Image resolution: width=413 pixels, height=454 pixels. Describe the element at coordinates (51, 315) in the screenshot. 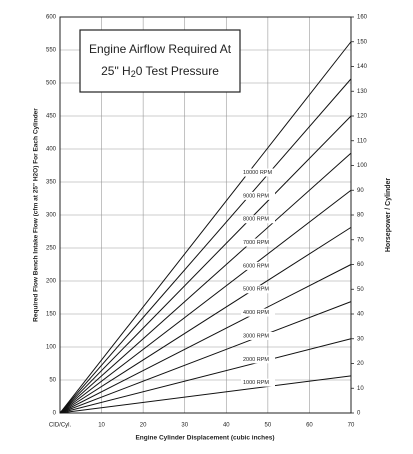

I see `y-tick-label: 150` at that location.